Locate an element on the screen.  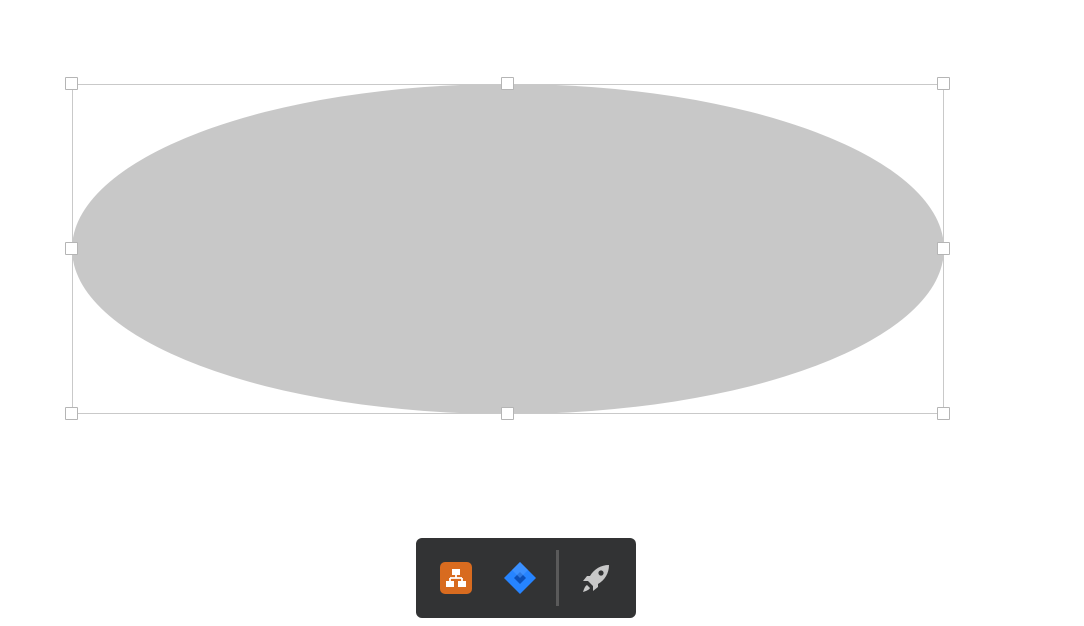
jira-button is located at coordinates (520, 578).